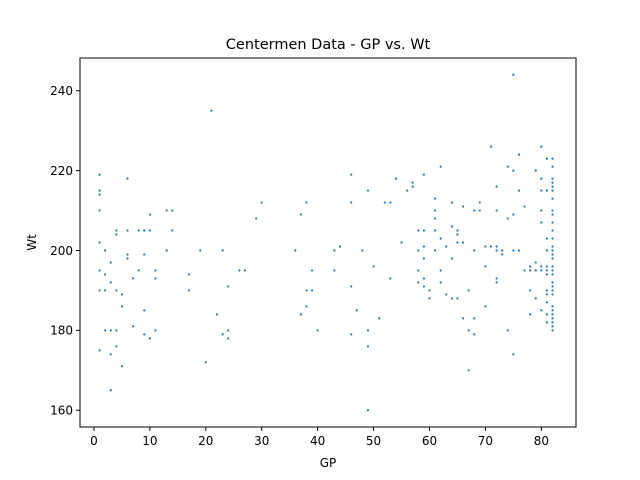 This screenshot has height=480, width=640. I want to click on x-tick-label: 80, so click(541, 441).